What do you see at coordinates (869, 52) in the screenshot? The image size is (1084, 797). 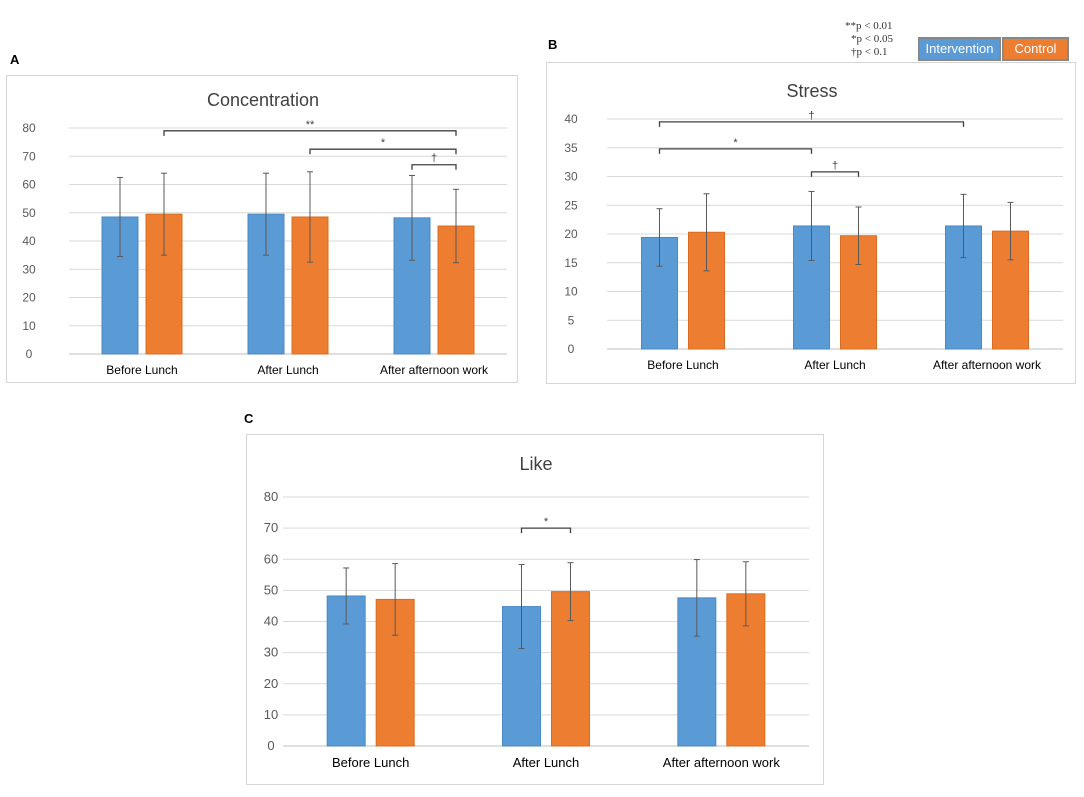 I see `legend-note-p01: †p < 0.1` at bounding box center [869, 52].